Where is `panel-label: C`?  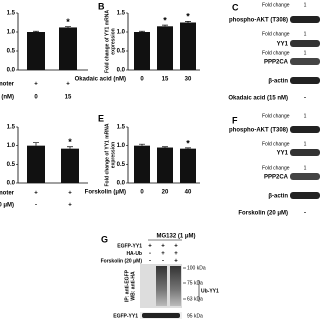
panel-label: C is located at coordinates (235, 7).